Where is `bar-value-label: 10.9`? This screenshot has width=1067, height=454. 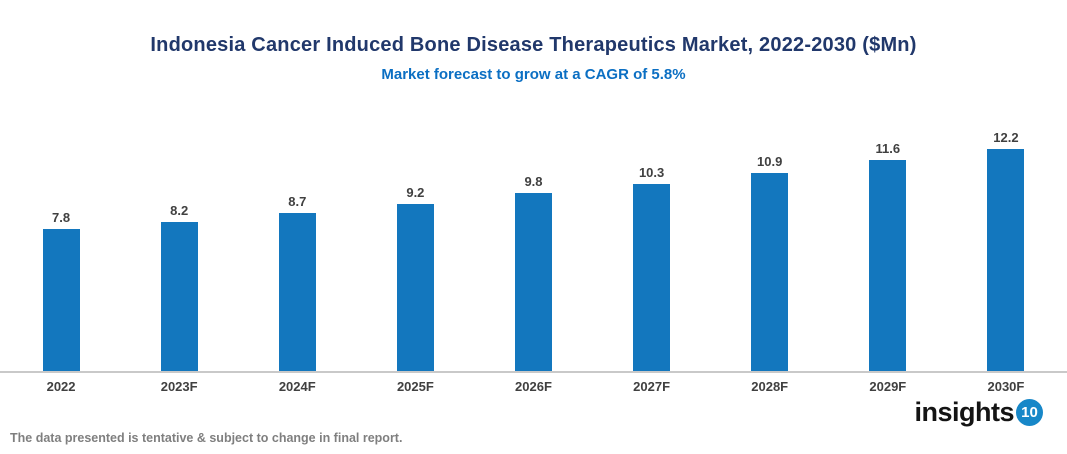 bar-value-label: 10.9 is located at coordinates (770, 161).